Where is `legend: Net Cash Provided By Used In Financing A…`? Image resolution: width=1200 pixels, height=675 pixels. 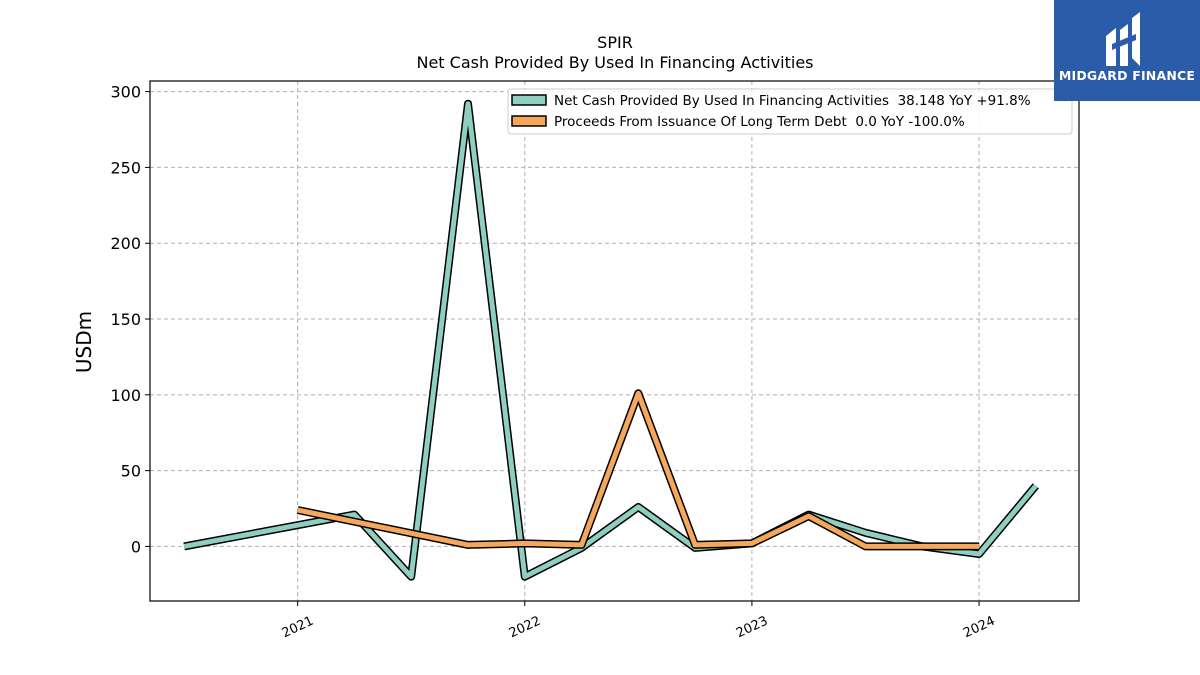 legend: Net Cash Provided By Used In Financing A… is located at coordinates (790, 111).